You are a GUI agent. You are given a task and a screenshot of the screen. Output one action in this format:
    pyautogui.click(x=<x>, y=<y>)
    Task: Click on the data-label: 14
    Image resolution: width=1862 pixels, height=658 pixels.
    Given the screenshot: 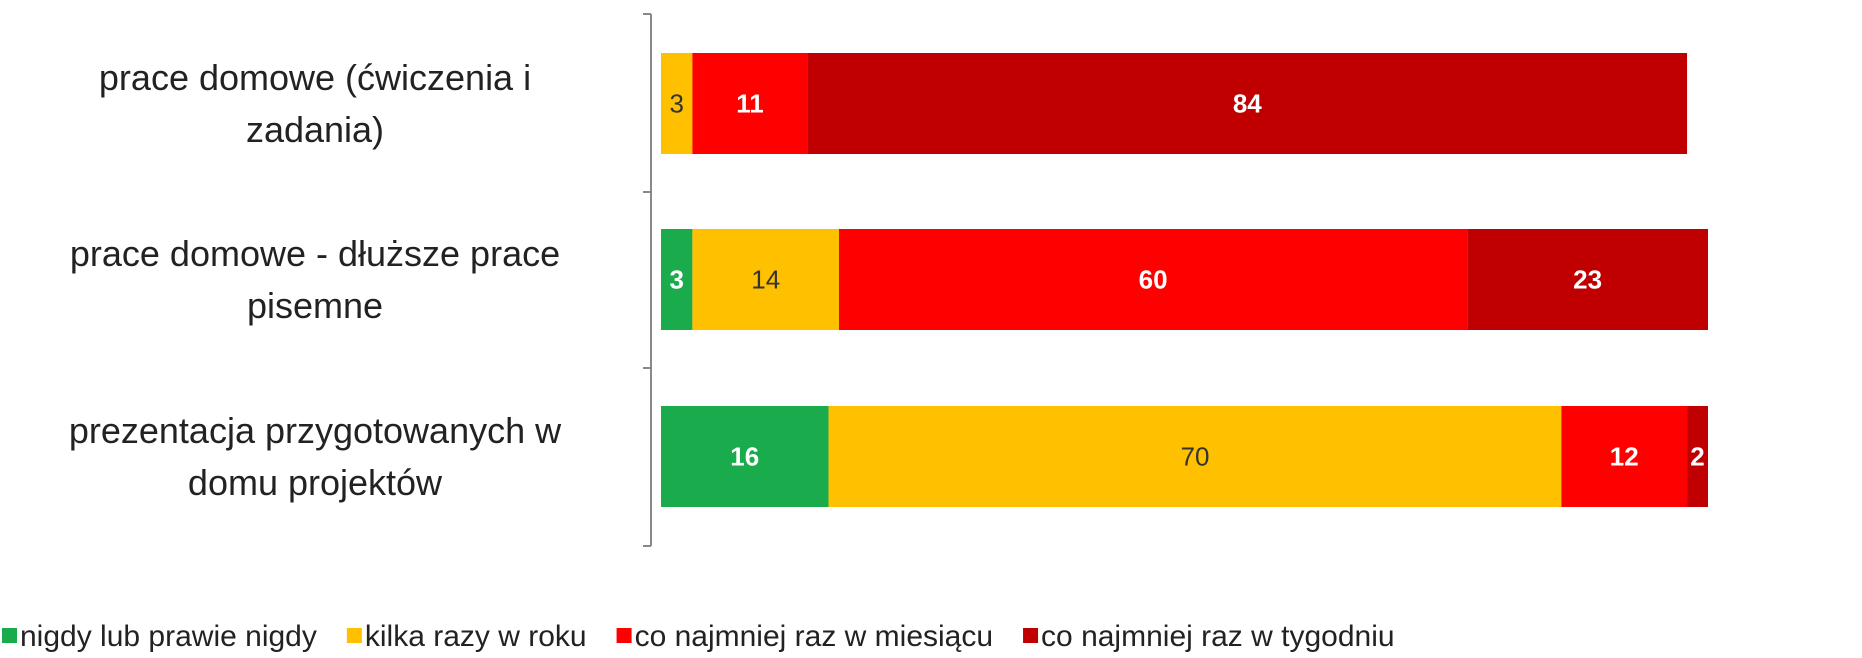 What is the action you would take?
    pyautogui.click(x=765, y=279)
    